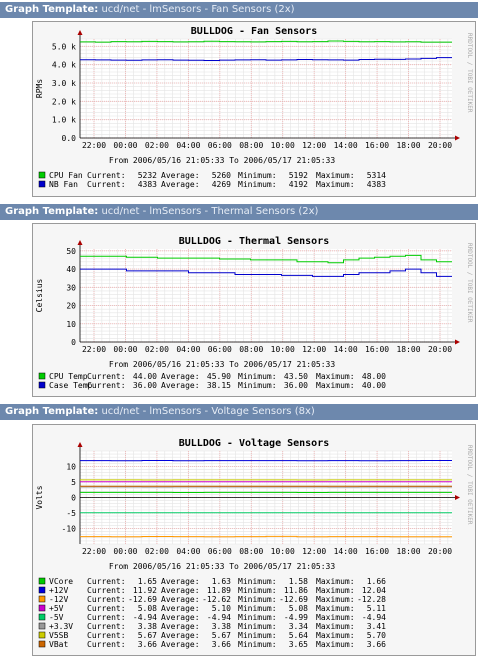 This screenshot has height=657, width=478. I want to click on legend-stat-value: 38.15, so click(219, 385).